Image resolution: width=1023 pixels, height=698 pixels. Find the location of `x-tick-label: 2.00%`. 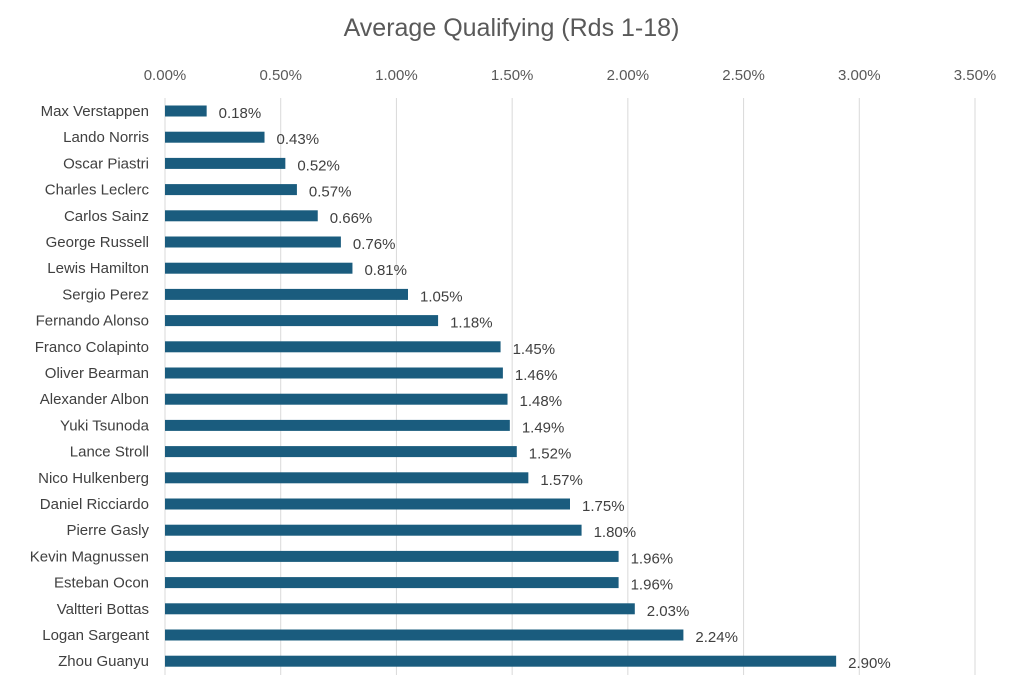

x-tick-label: 2.00% is located at coordinates (628, 75).